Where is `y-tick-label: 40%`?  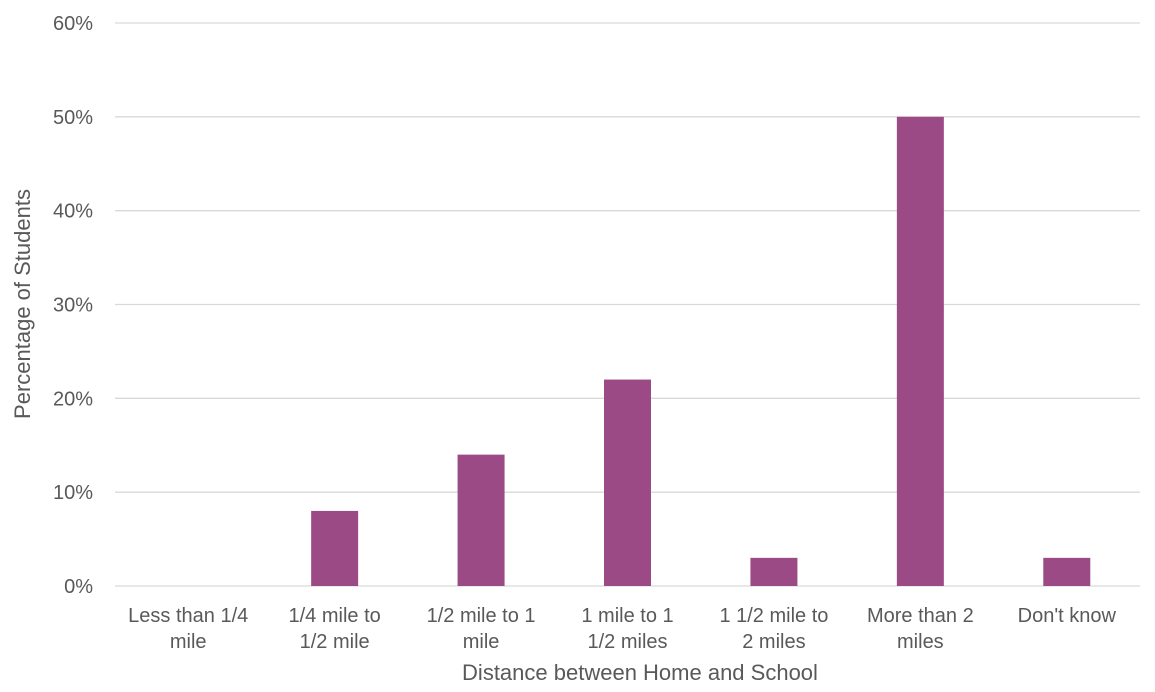
y-tick-label: 40% is located at coordinates (73, 212).